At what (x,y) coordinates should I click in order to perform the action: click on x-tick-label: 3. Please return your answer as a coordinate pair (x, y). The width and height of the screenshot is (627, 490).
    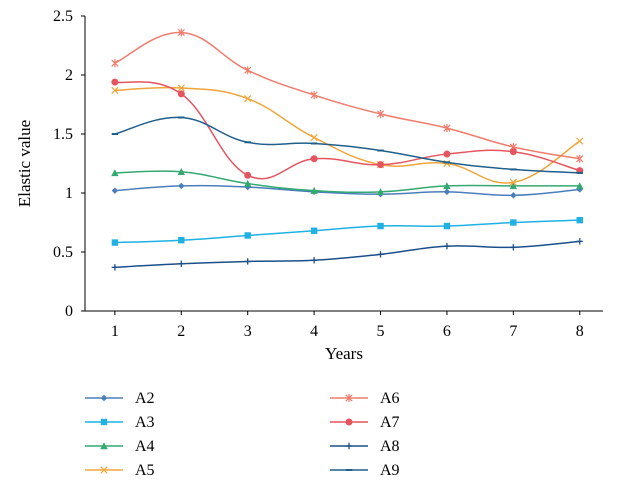
    Looking at the image, I should click on (248, 331).